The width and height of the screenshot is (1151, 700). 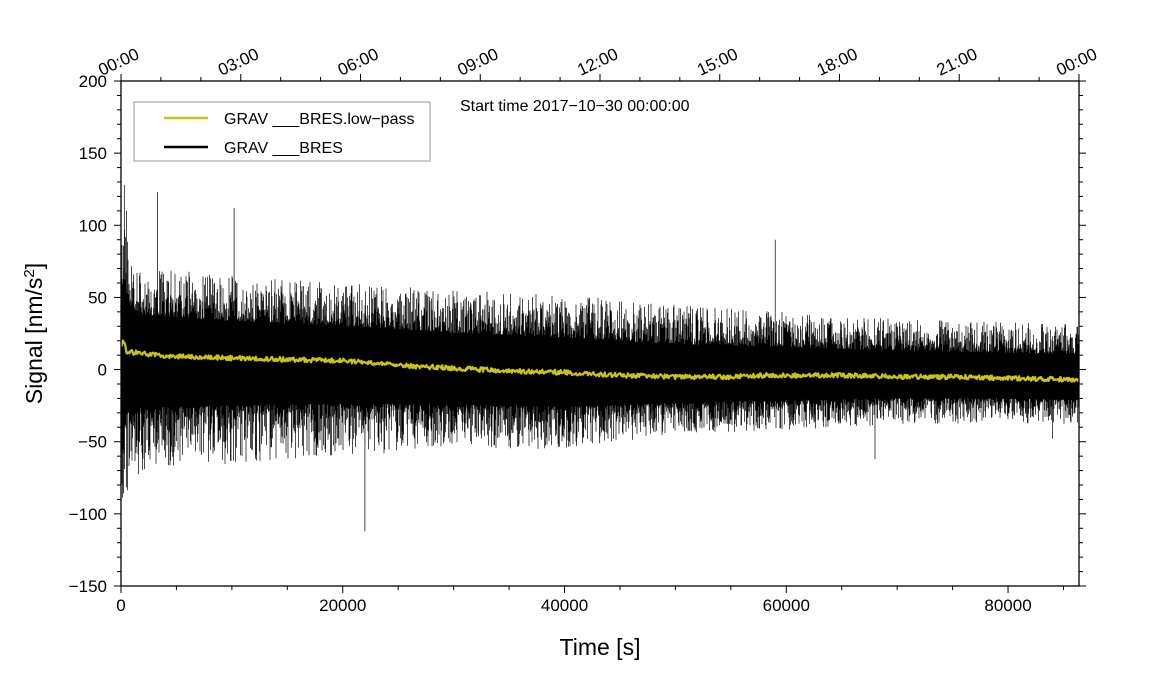 I want to click on x-tick-label: 80000, so click(x=1007, y=605).